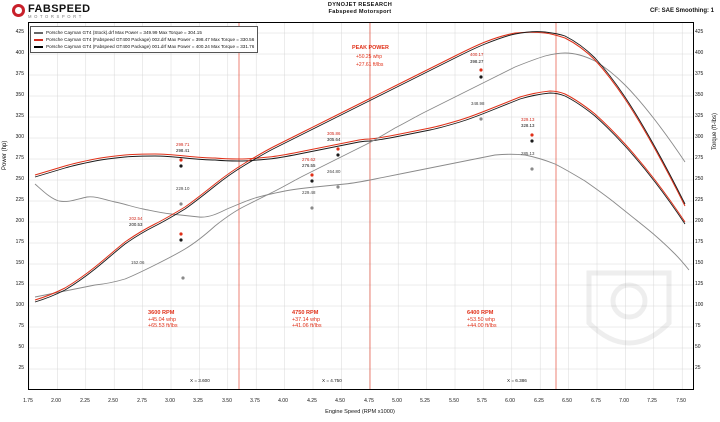 Image resolution: width=720 pixels, height=422 pixels. I want to click on y-tick-left: 300, so click(19, 137).